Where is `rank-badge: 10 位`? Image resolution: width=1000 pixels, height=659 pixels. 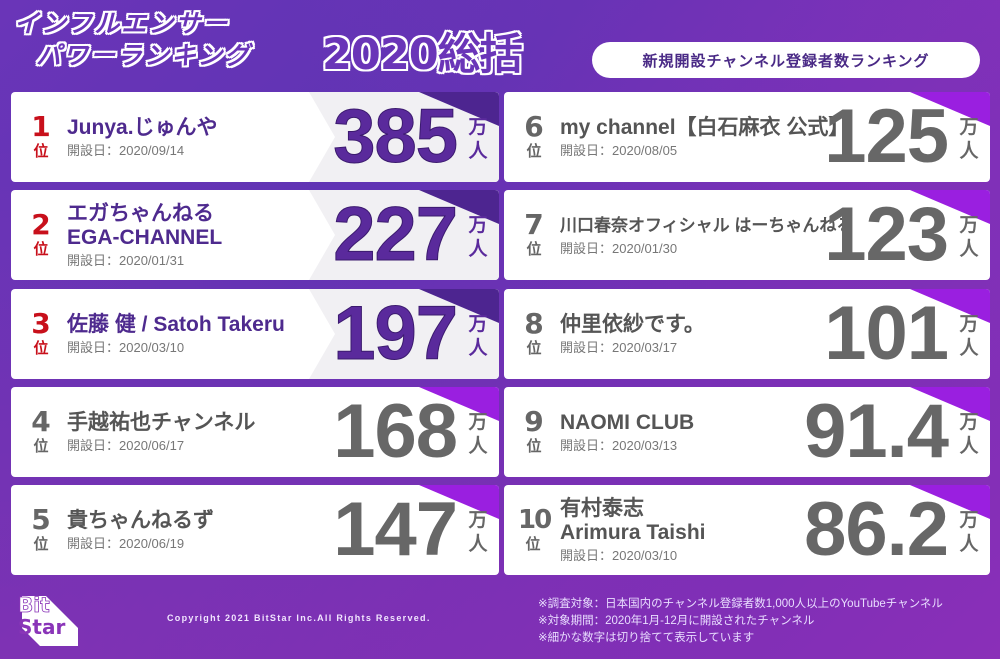
rank-badge: 10 位 is located at coordinates (535, 530).